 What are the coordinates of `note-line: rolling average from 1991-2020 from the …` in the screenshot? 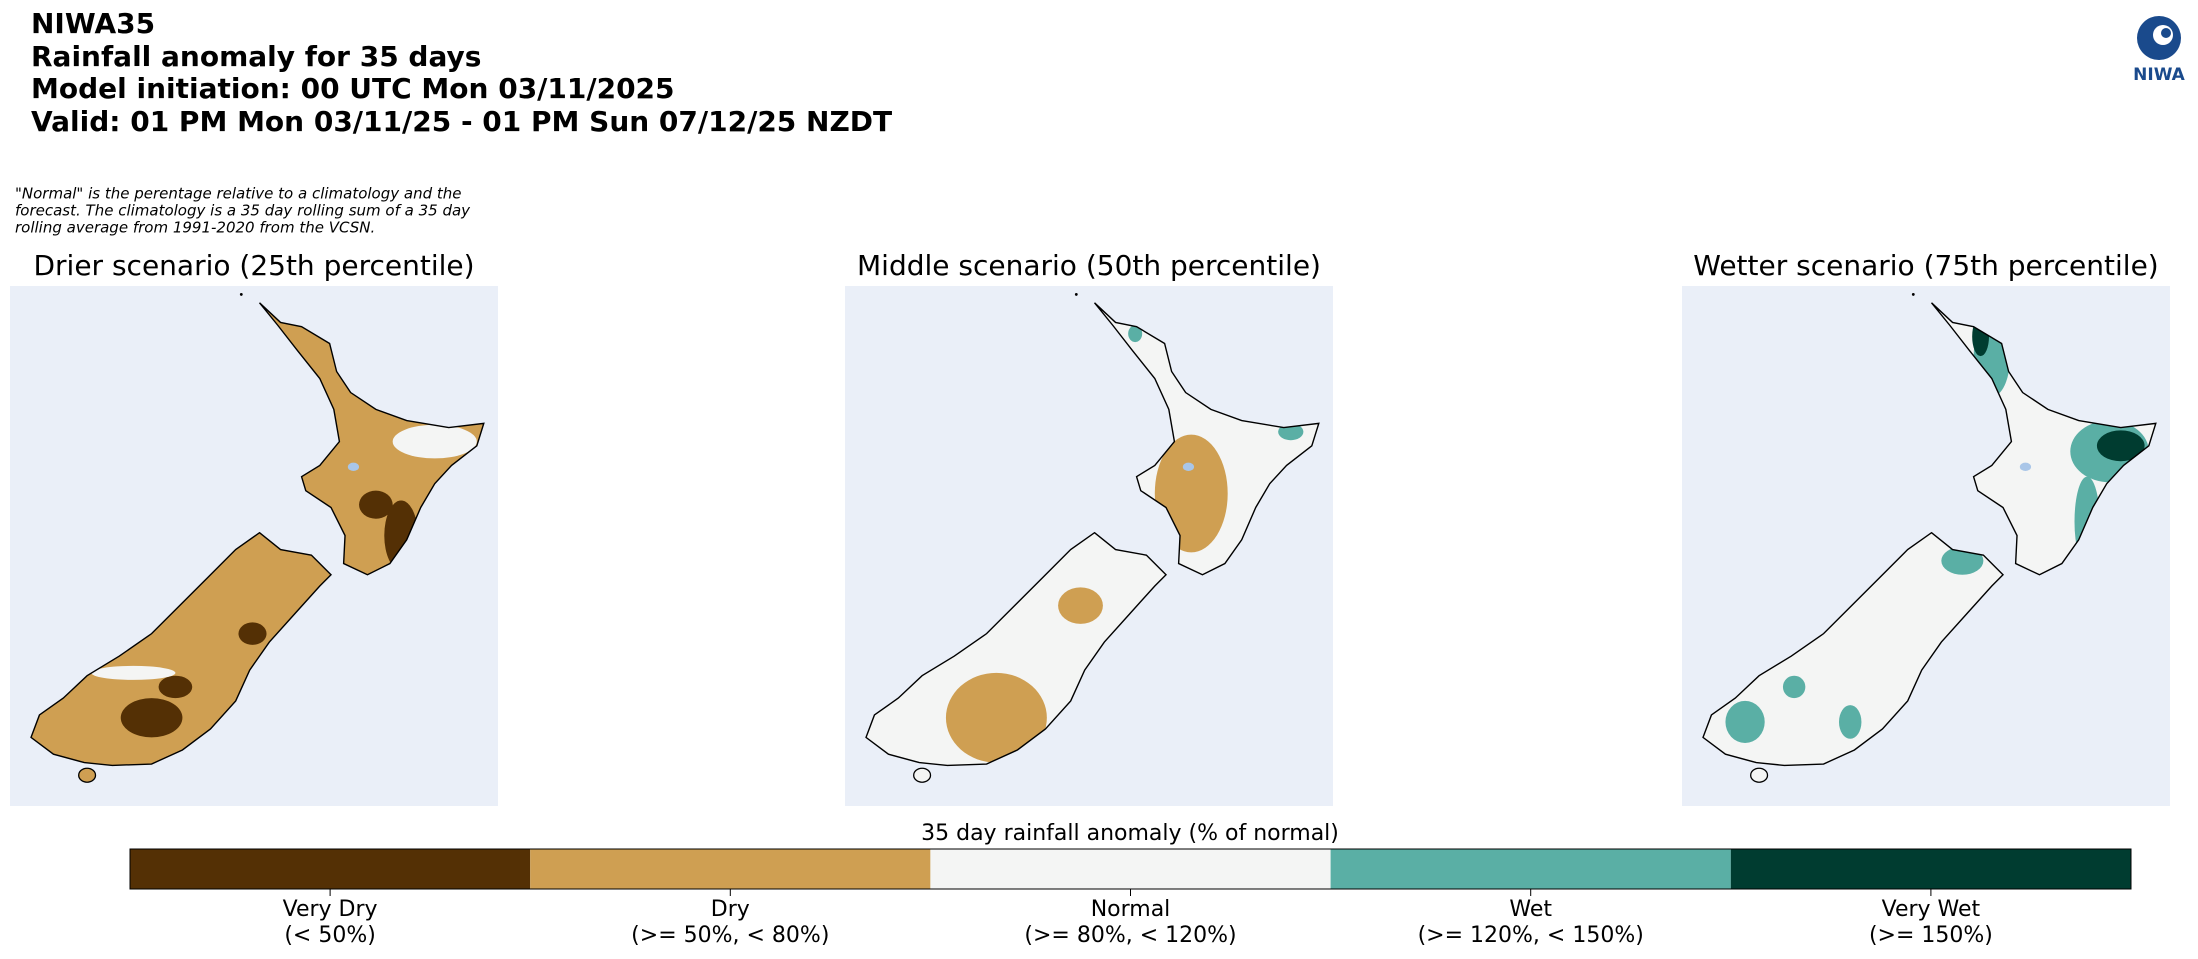 It's located at (195, 228).